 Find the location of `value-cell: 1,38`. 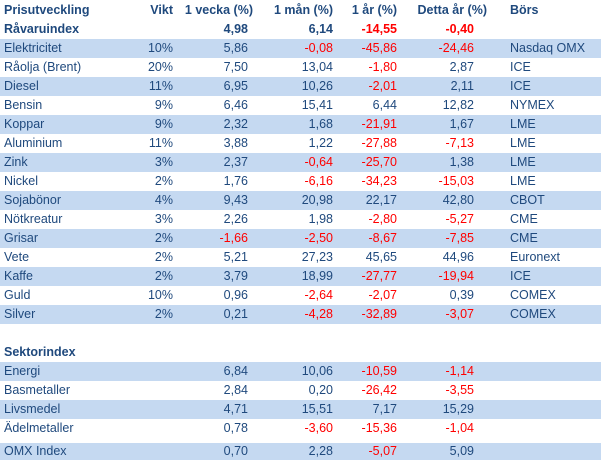

value-cell: 1,38 is located at coordinates (447, 162).